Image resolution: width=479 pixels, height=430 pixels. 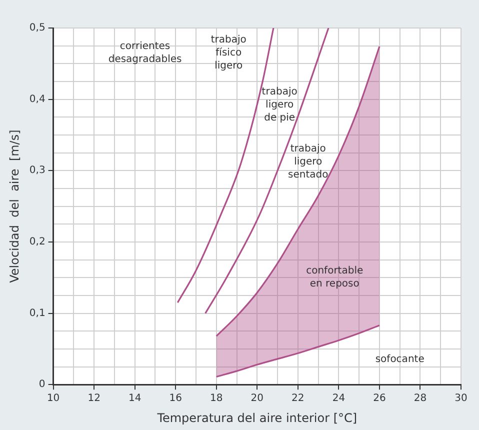 I want to click on annotation: trabajo físico ligero, so click(x=228, y=53).